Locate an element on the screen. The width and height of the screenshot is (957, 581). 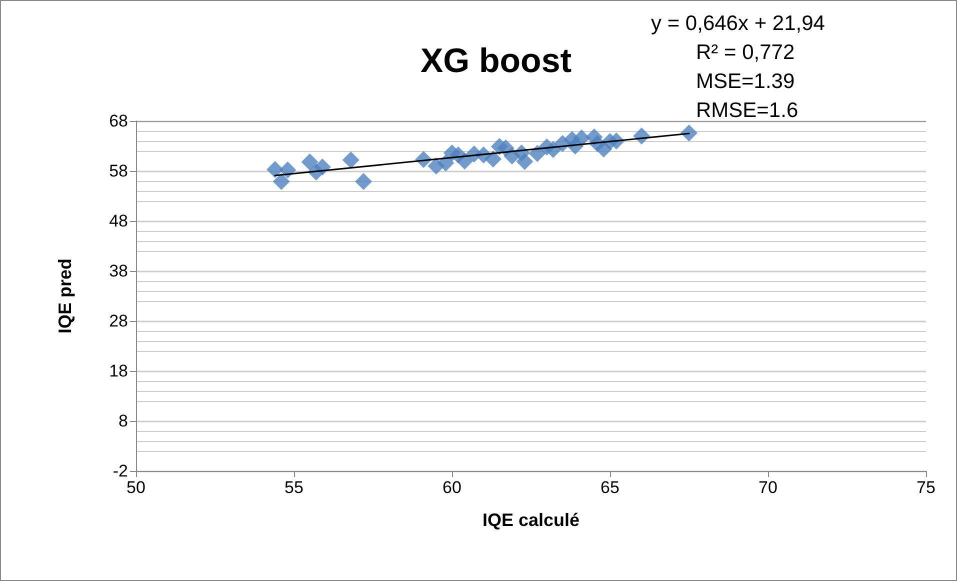
x-tick-label: 65 is located at coordinates (610, 487).